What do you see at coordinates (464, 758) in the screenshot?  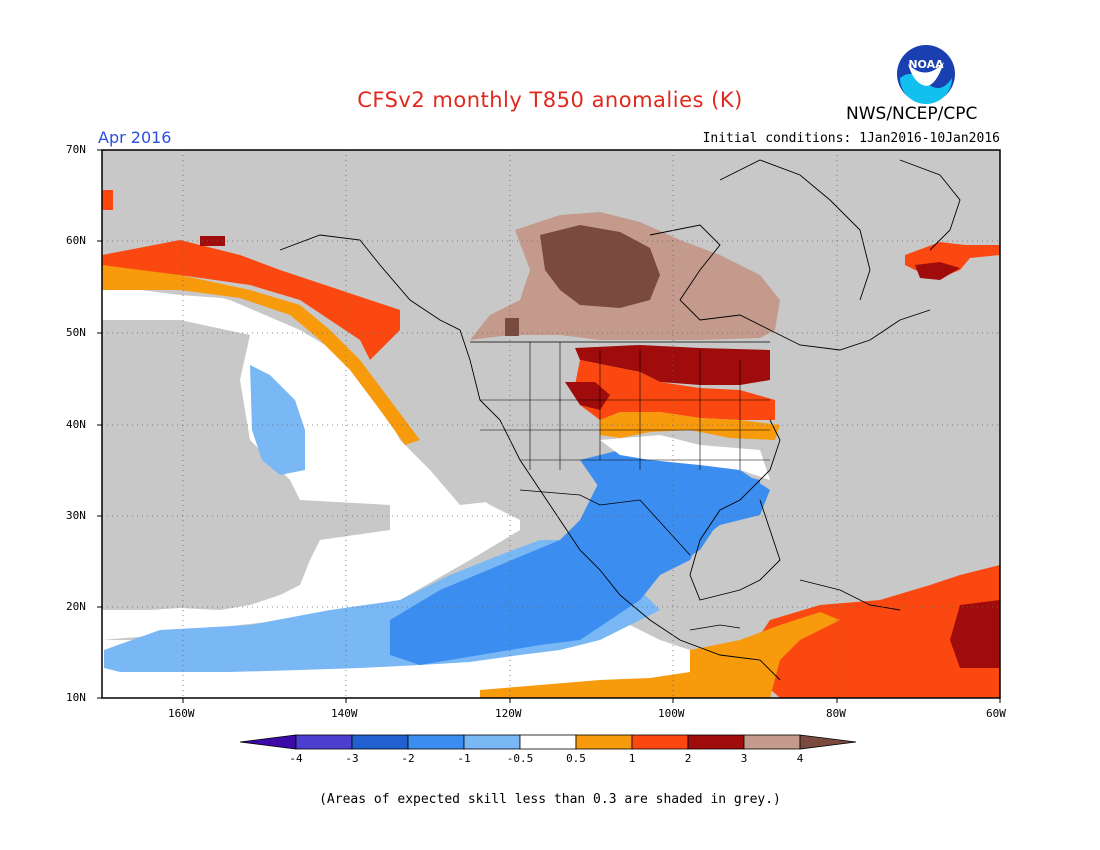 I see `color-bar-label: -1` at bounding box center [464, 758].